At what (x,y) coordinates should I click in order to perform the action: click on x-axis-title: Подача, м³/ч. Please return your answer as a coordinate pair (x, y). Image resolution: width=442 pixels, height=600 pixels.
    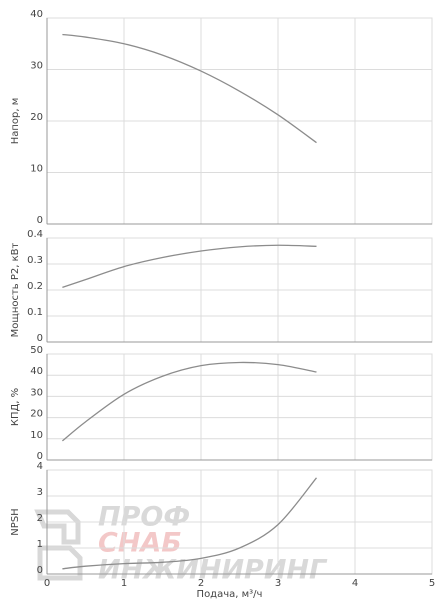
    Looking at the image, I should click on (230, 594).